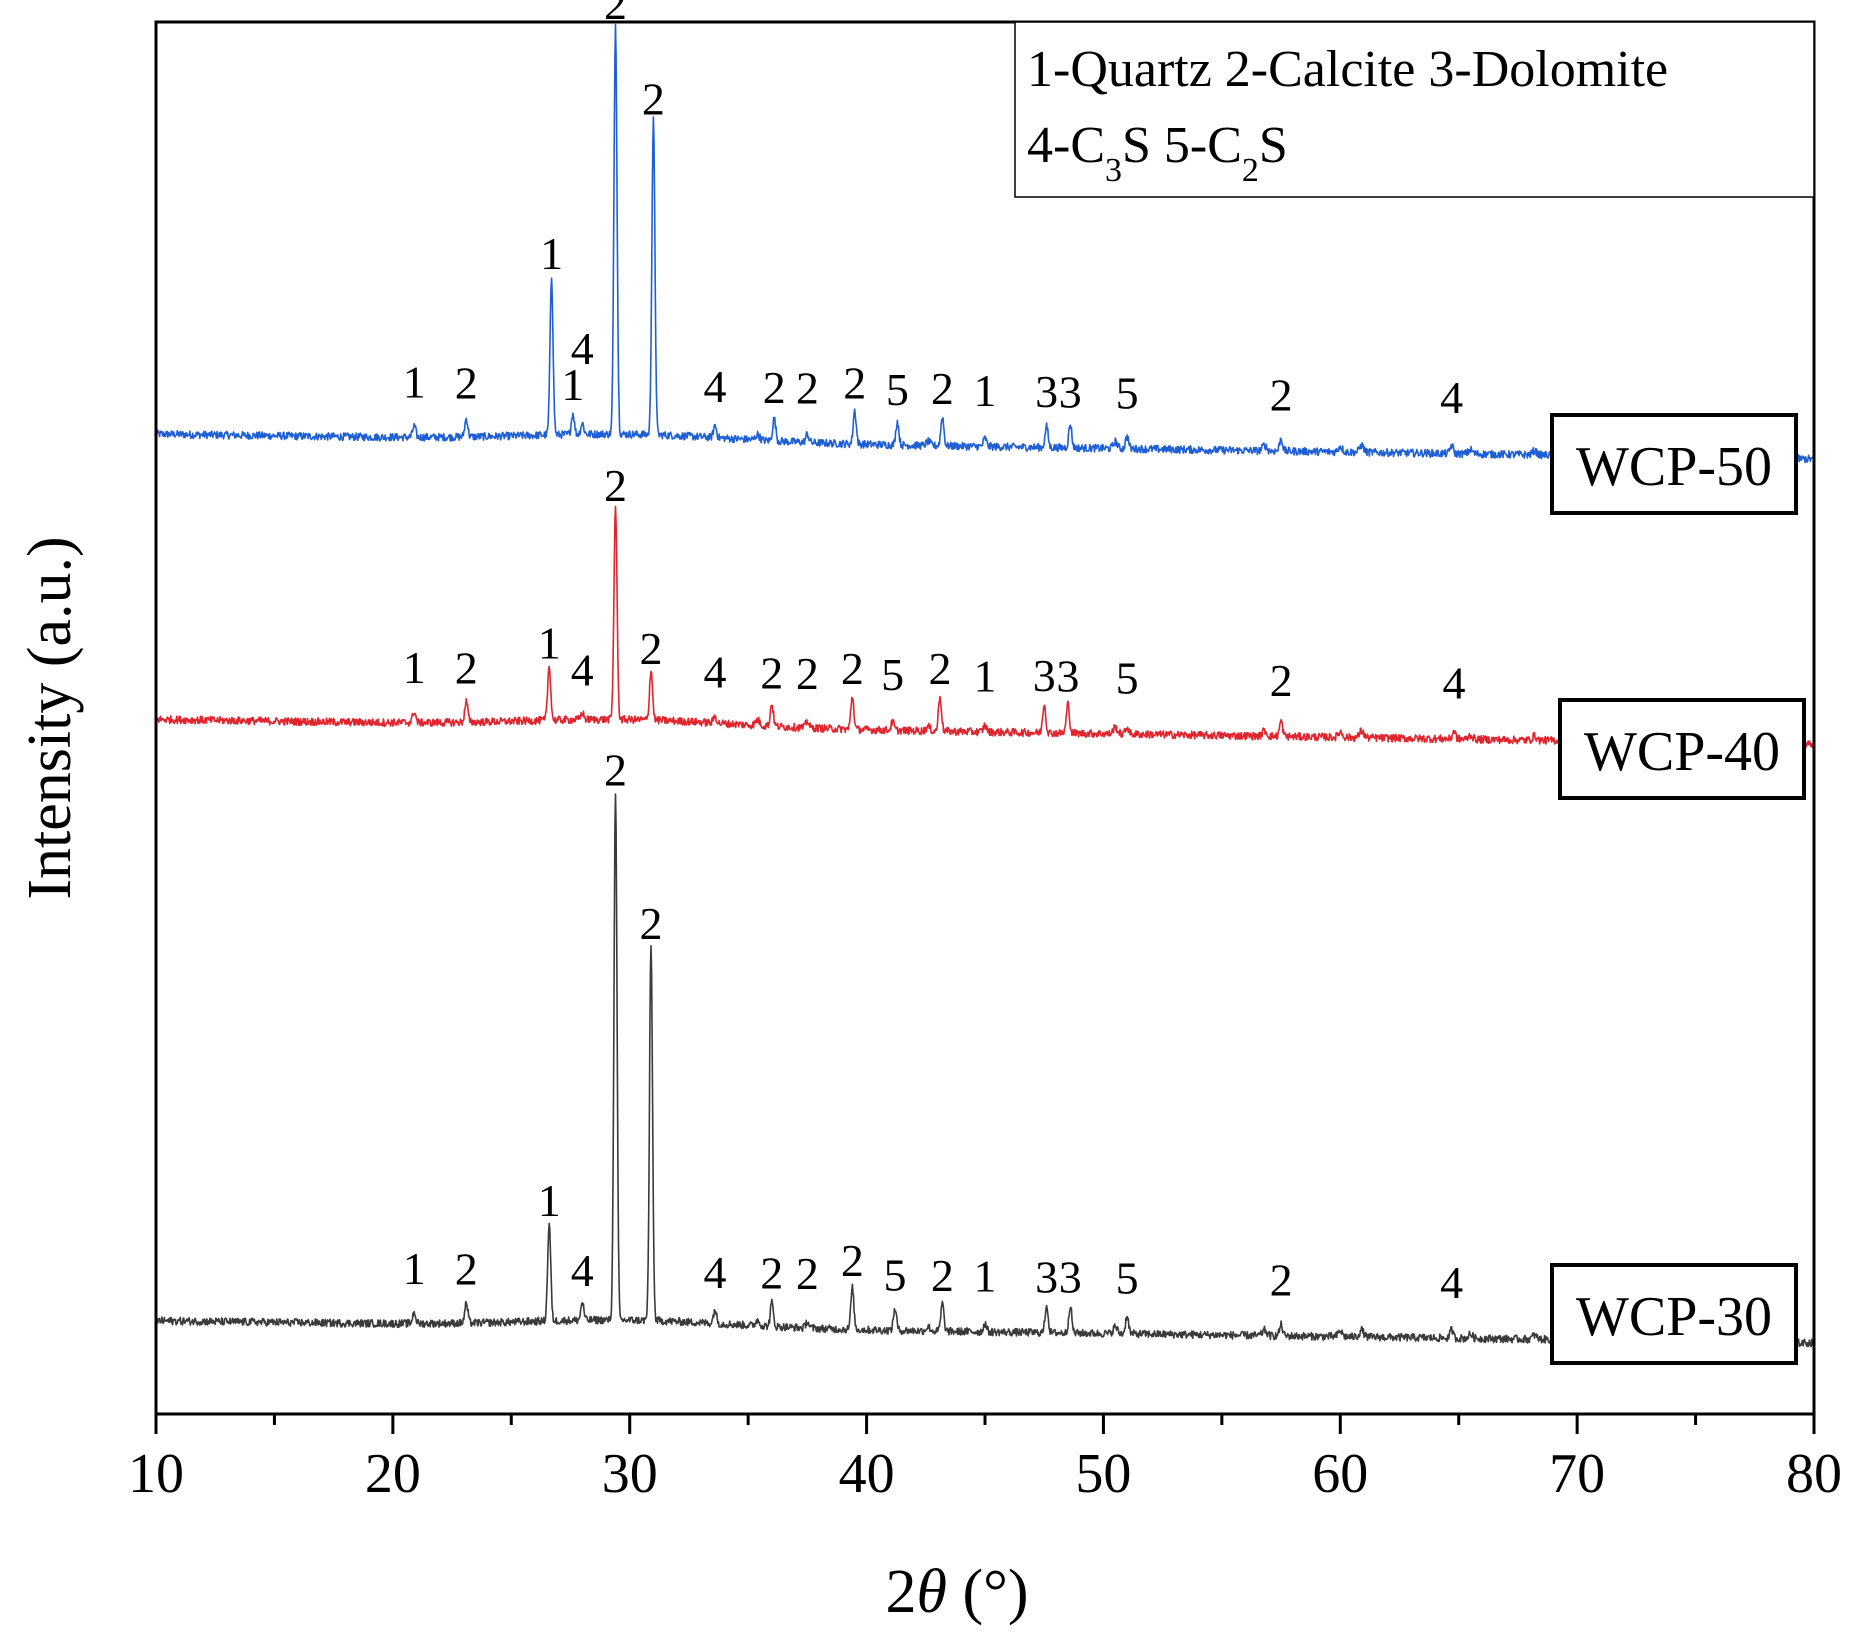 This screenshot has width=1868, height=1650. What do you see at coordinates (1250, 170) in the screenshot?
I see `legend-line-2-part-3: 2` at bounding box center [1250, 170].